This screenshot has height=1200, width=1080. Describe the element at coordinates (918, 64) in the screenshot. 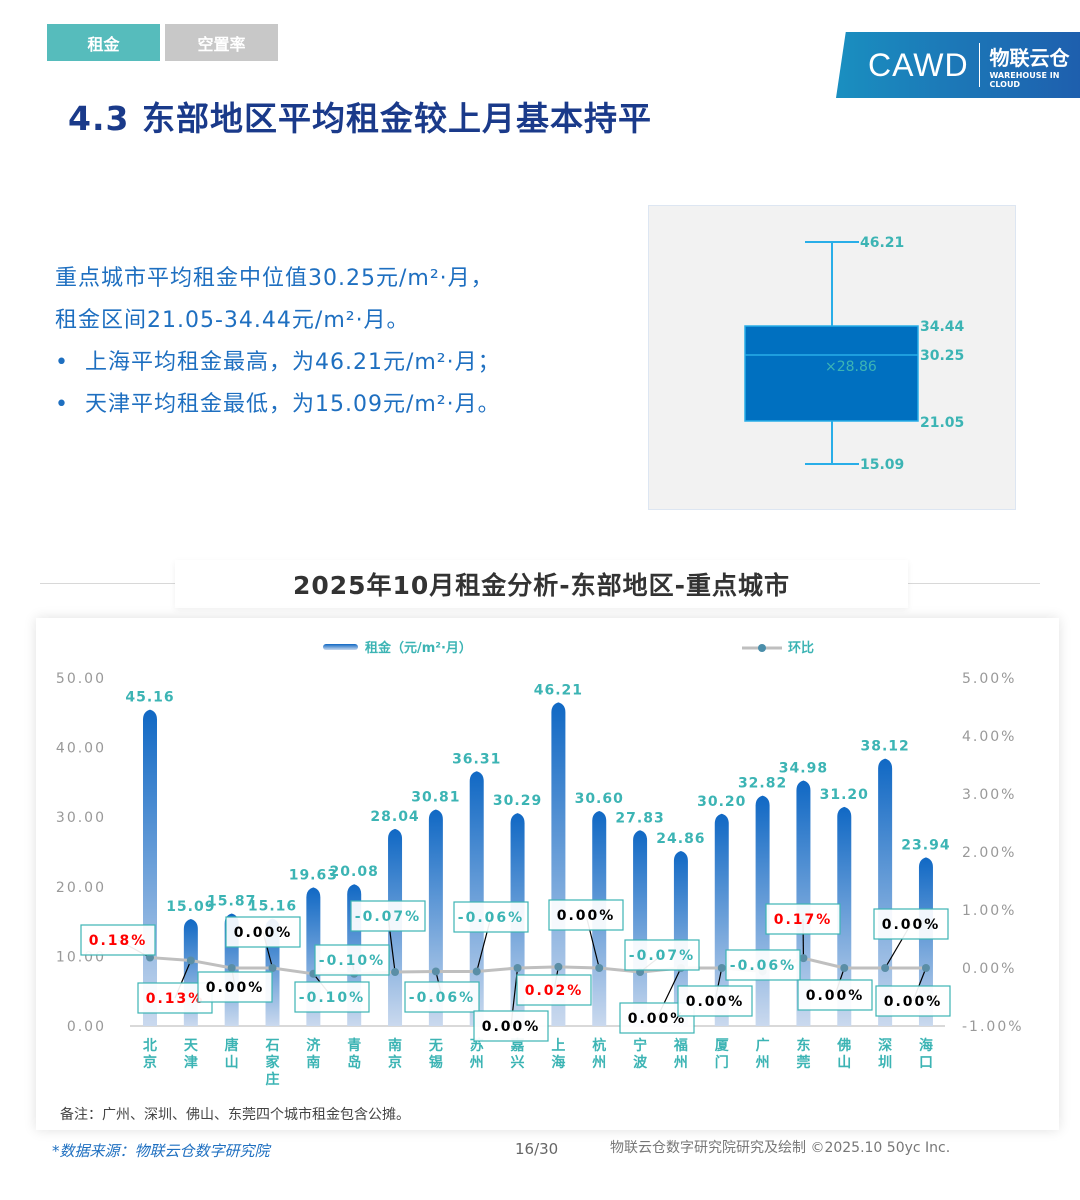

I see `logo-cawd: CAWD` at that location.